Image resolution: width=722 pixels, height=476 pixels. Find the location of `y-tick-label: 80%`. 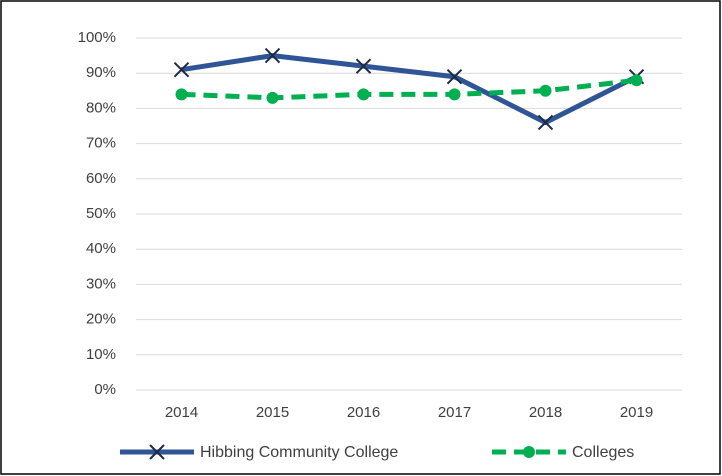

y-tick-label: 80% is located at coordinates (101, 107).